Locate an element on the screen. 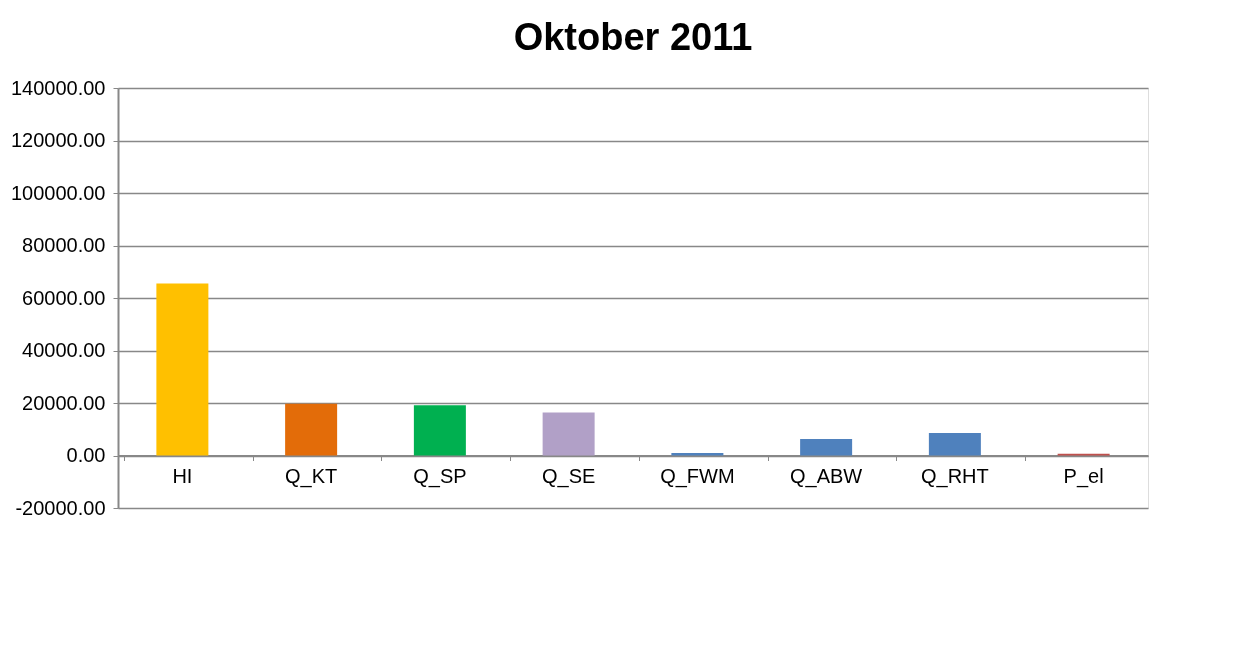  chart-title: Oktober 2011 is located at coordinates (633, 37).